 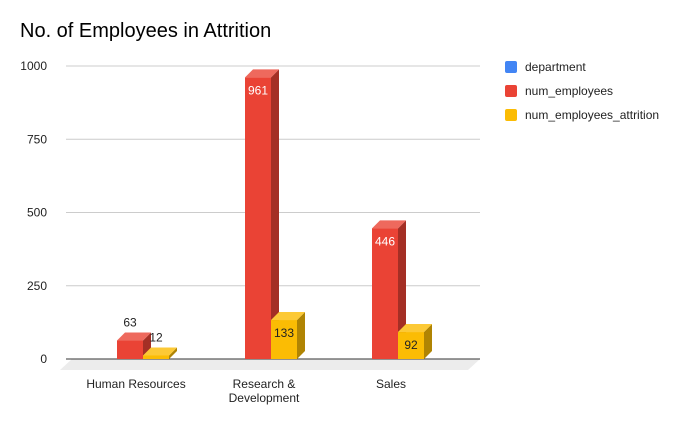 I want to click on data-label: 92, so click(x=411, y=345).